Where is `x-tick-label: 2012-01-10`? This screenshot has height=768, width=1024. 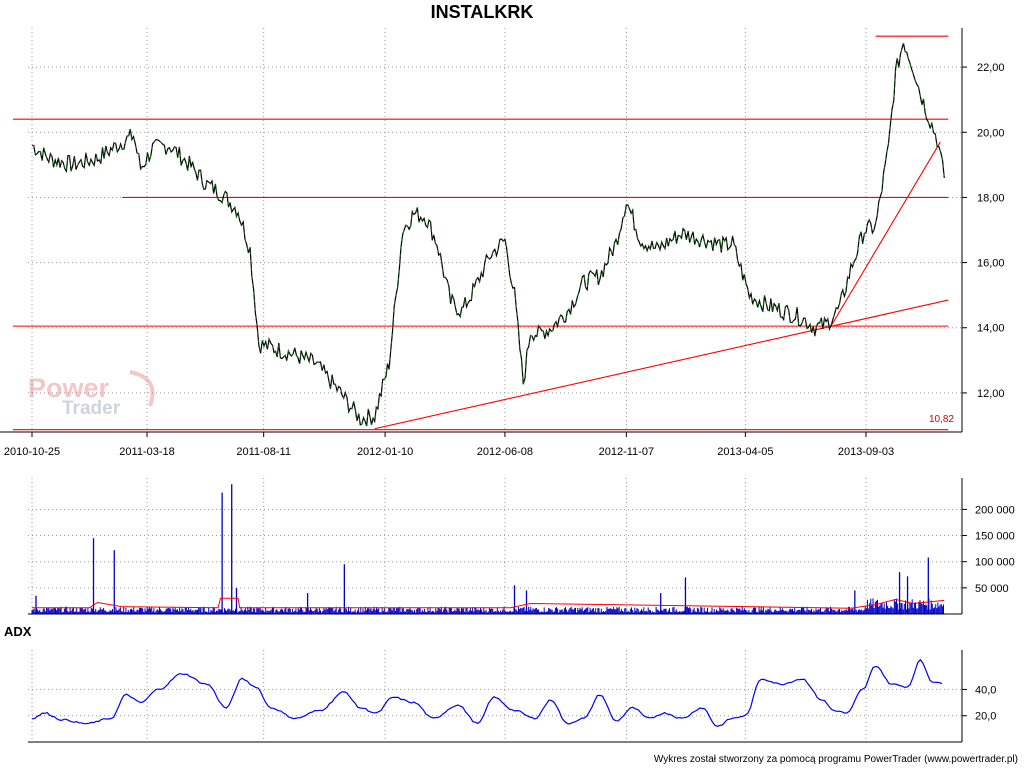 x-tick-label: 2012-01-10 is located at coordinates (385, 452).